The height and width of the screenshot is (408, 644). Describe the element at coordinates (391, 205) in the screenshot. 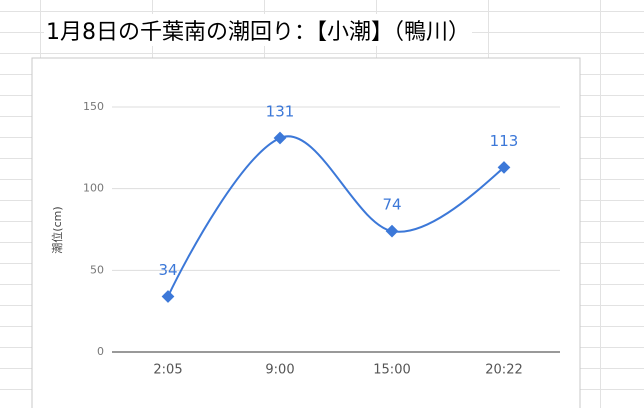

I see `data-label: 74` at that location.